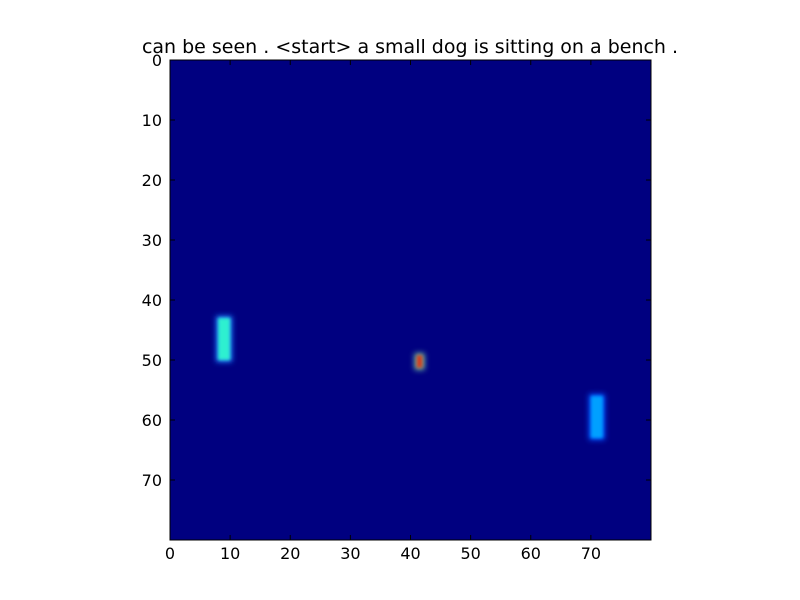 The height and width of the screenshot is (600, 800). What do you see at coordinates (230, 553) in the screenshot?
I see `x-tick-label: 10` at bounding box center [230, 553].